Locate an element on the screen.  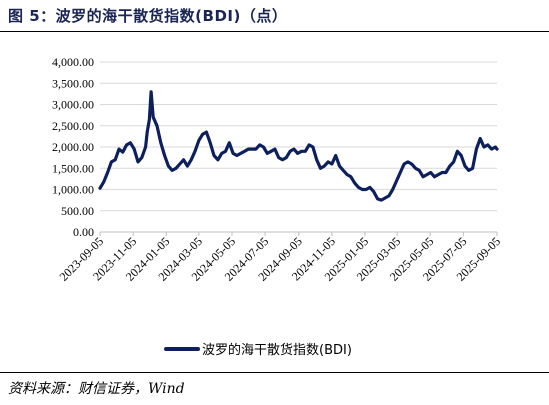
y-tick-label: 1,000.00 is located at coordinates (73, 190).